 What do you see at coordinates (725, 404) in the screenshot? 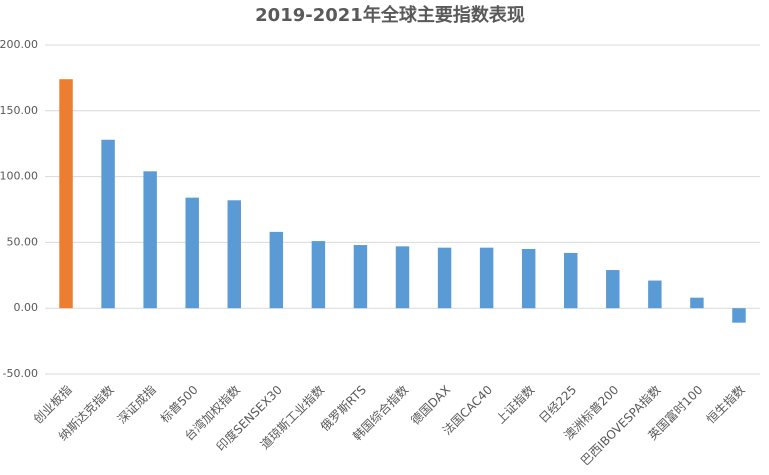
I see `x-tick-label: 恒生指数` at bounding box center [725, 404].